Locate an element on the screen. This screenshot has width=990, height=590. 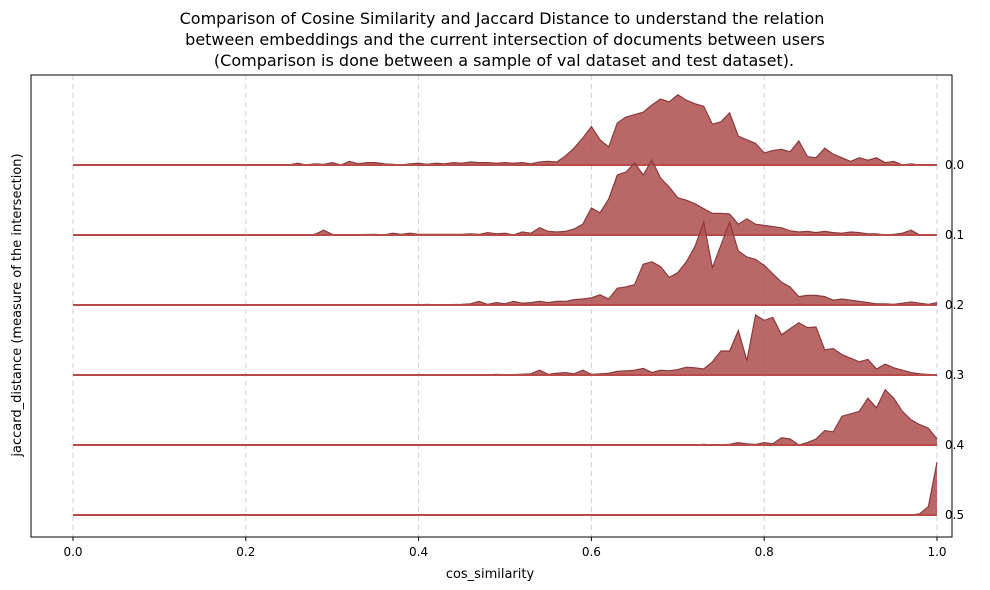
x-axis-label: cos_similarity is located at coordinates (490, 574).